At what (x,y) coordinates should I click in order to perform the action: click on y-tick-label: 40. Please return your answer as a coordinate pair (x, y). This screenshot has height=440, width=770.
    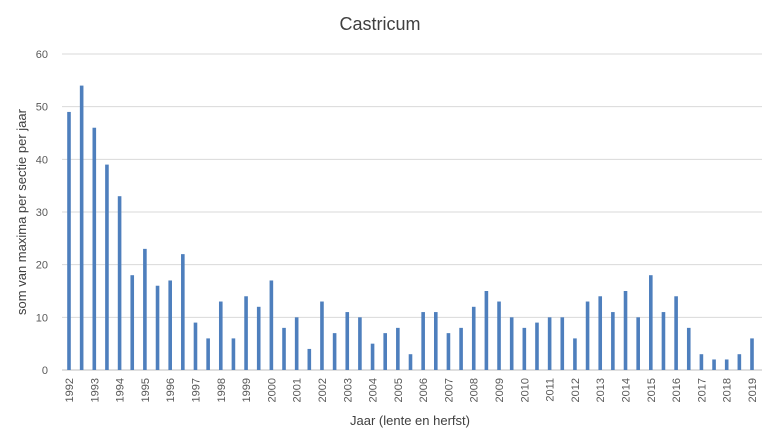
    Looking at the image, I should click on (42, 160).